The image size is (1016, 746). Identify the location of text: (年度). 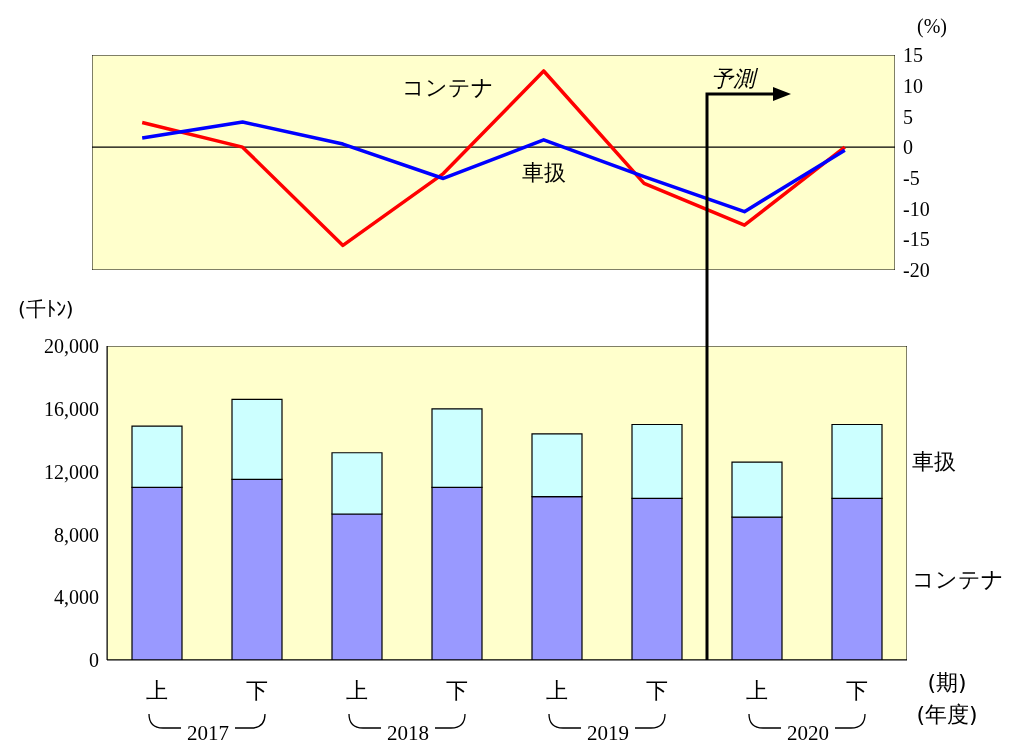
(947, 714).